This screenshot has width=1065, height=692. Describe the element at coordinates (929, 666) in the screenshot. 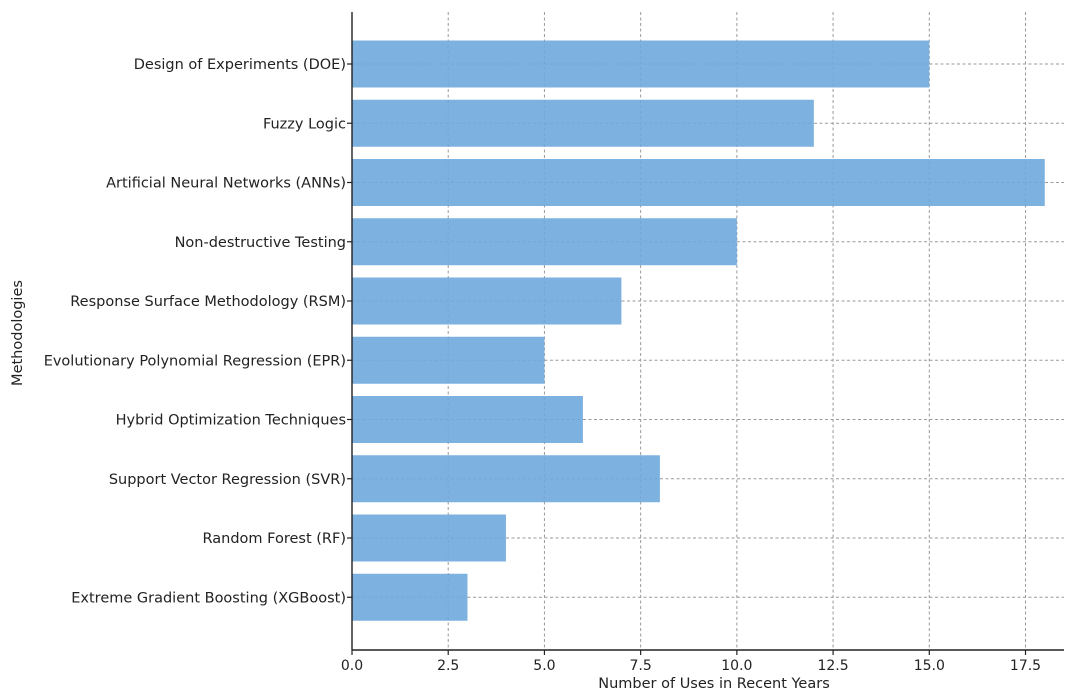

I see `x-tick-label: 15.0` at that location.